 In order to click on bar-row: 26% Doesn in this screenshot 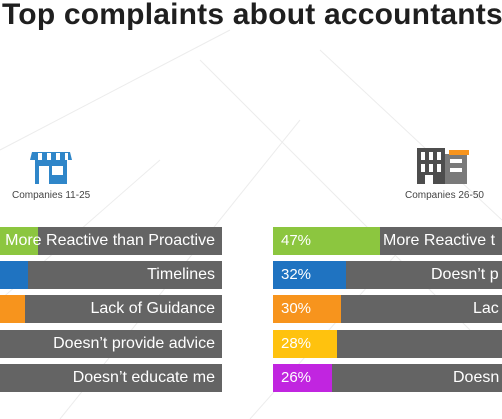, I will do `click(387, 378)`.